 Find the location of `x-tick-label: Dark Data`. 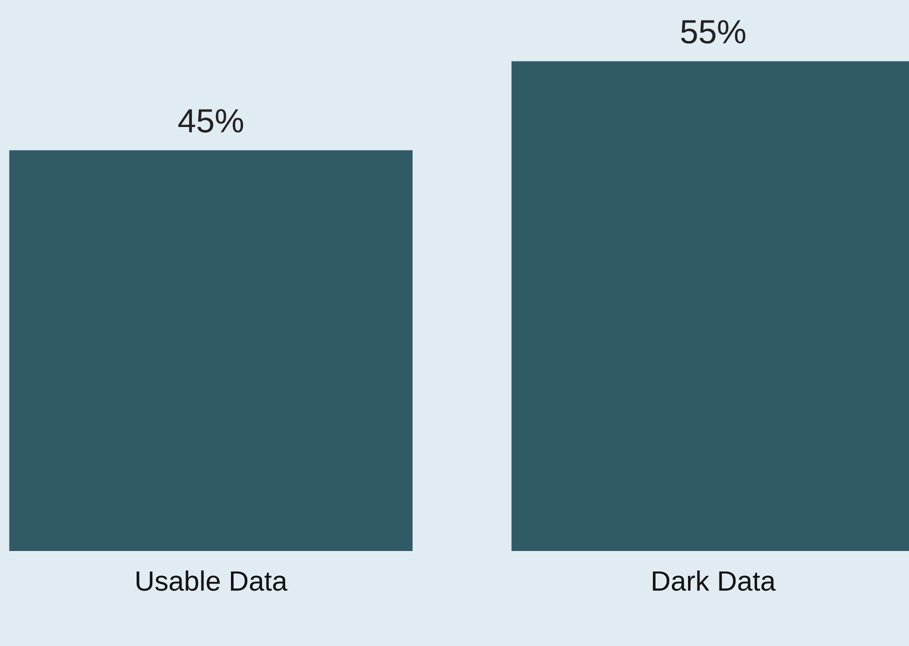

x-tick-label: Dark Data is located at coordinates (714, 580).